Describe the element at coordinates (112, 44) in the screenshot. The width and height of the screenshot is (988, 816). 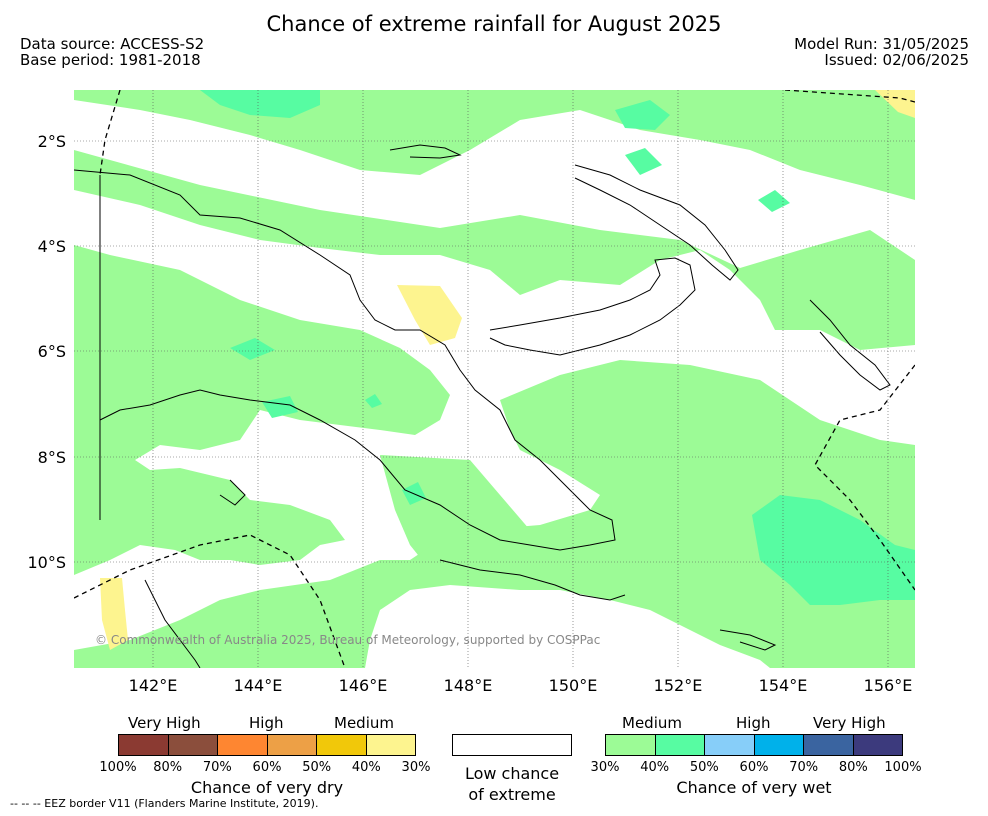
I see `data-source-text: Data source: ACCESS-S2` at that location.